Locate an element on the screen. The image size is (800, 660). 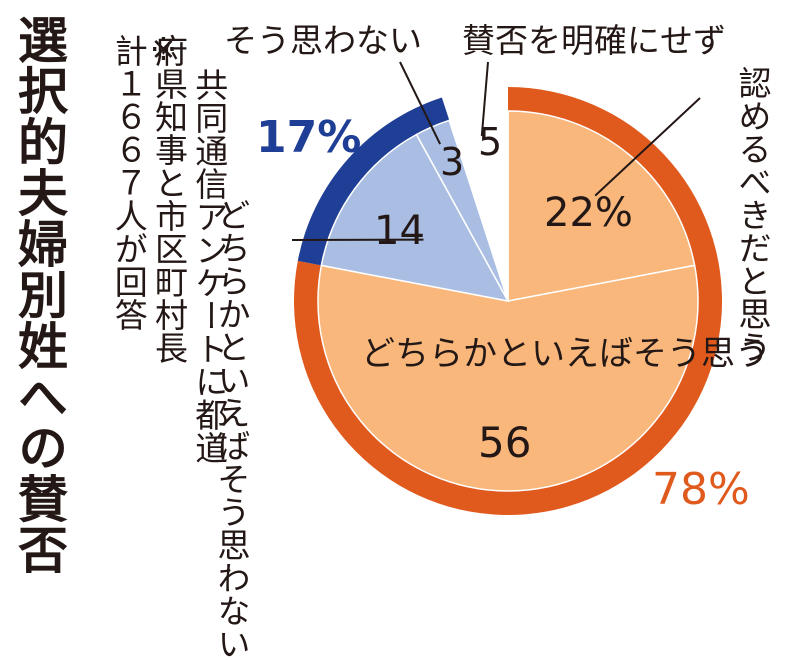
slice-label-disagree-somewhat-text: どちらかといえばそう思わない is located at coordinates (231, 429).